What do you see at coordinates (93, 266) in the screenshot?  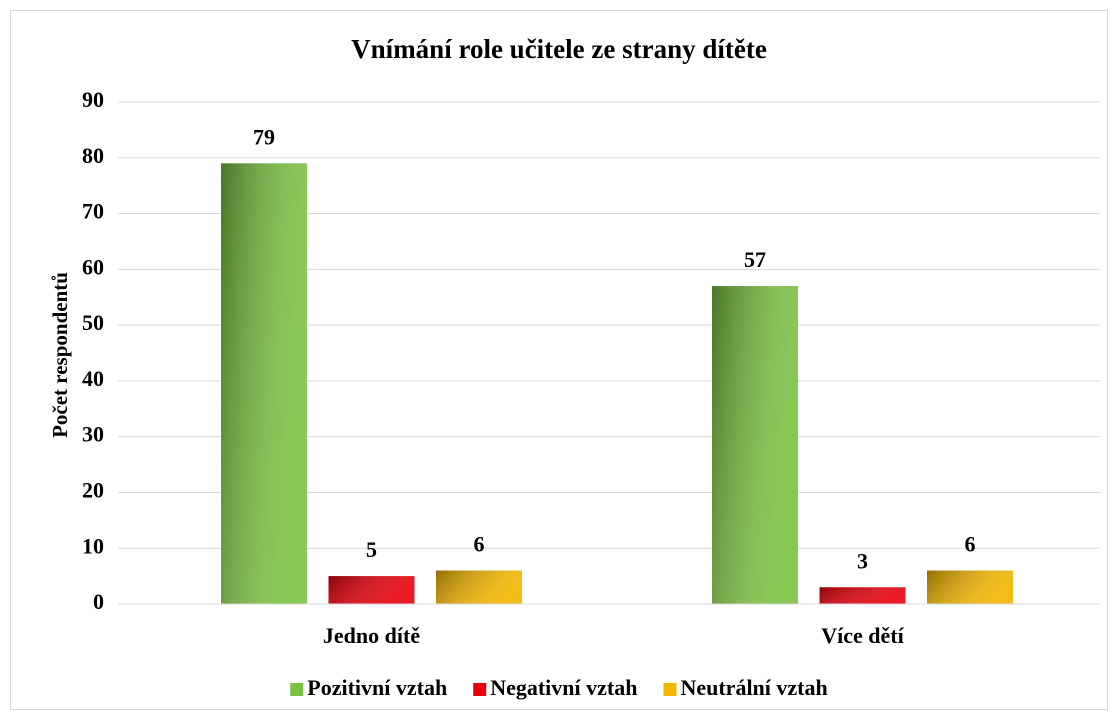 I see `y-tick-label: 60` at bounding box center [93, 266].